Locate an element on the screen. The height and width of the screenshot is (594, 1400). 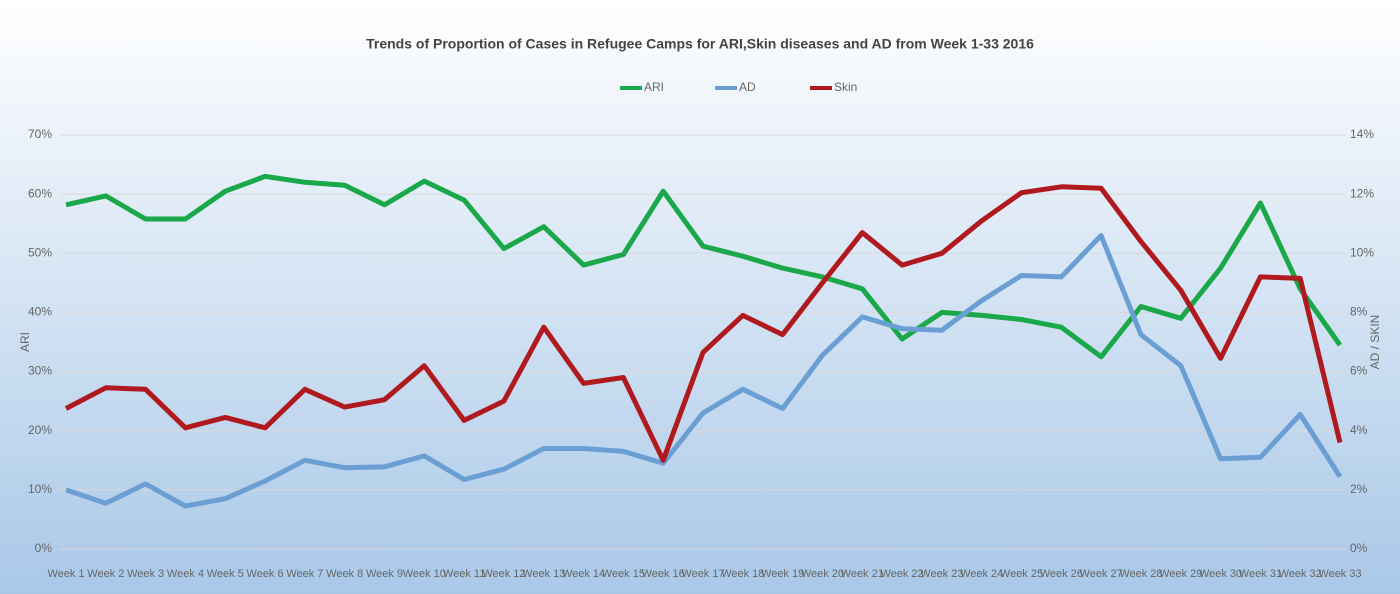
x-tick-label: Week 26 is located at coordinates (1061, 574).